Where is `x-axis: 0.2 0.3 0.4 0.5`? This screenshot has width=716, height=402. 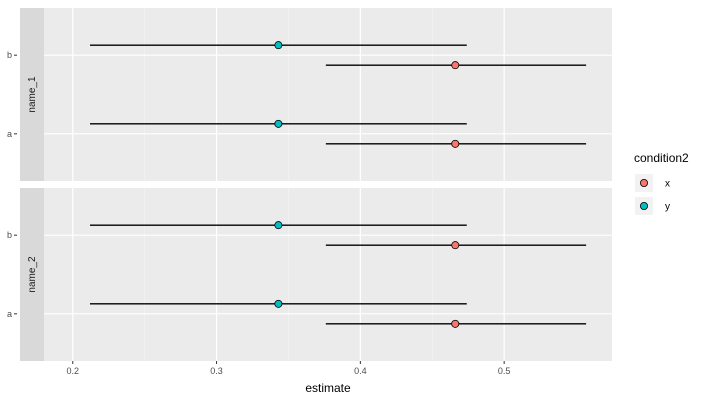
x-axis: 0.2 0.3 0.4 0.5 is located at coordinates (289, 368).